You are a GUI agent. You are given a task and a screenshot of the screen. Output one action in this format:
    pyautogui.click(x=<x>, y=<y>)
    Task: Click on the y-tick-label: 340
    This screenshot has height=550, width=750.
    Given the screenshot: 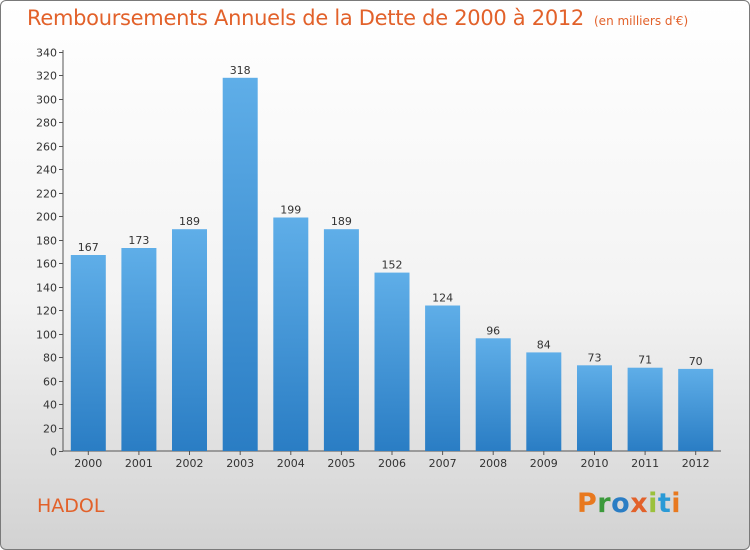 What is the action you would take?
    pyautogui.click(x=46, y=53)
    